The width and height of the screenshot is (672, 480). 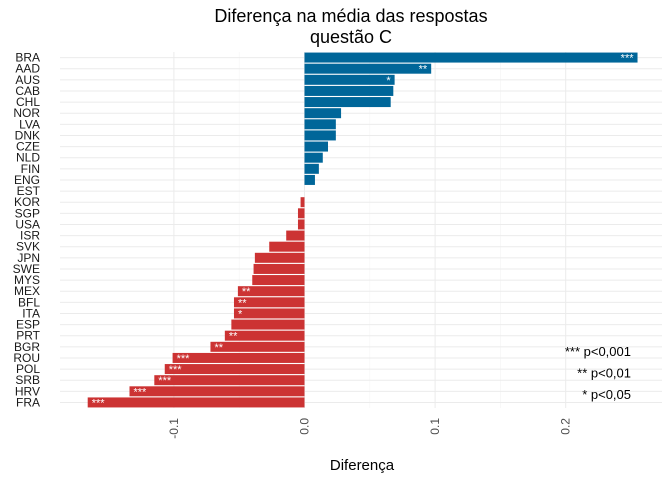 I want to click on category-label: CAB, so click(x=27, y=91).